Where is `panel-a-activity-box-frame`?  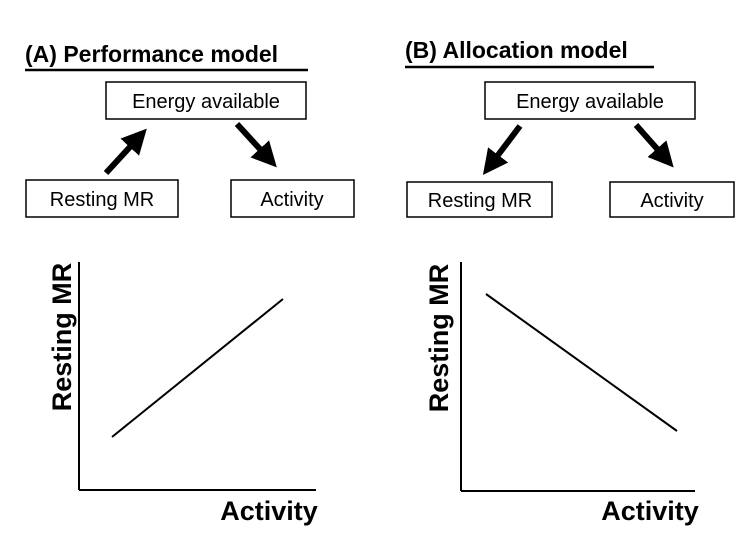 panel-a-activity-box-frame is located at coordinates (292, 198).